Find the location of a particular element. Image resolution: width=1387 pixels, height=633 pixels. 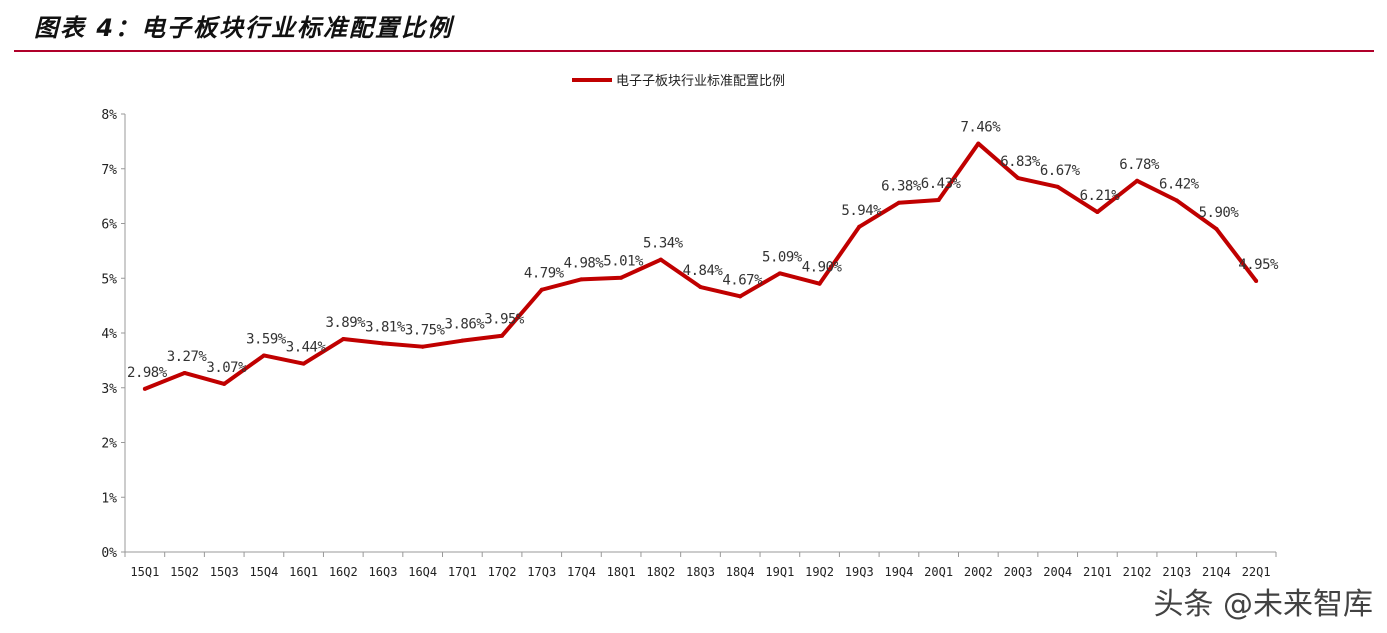

data-label: 4.84% is located at coordinates (703, 271).